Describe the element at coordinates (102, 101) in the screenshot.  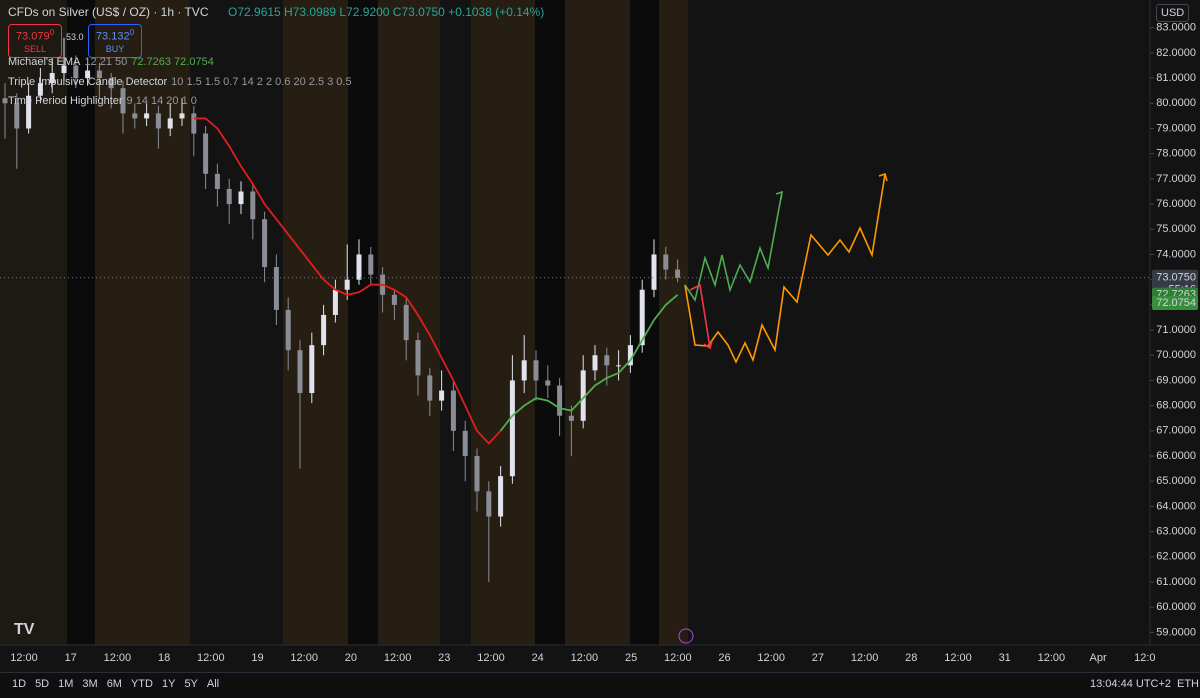
I see `indicator: Time Period Highlighter 9 14 14 20 1 0` at that location.